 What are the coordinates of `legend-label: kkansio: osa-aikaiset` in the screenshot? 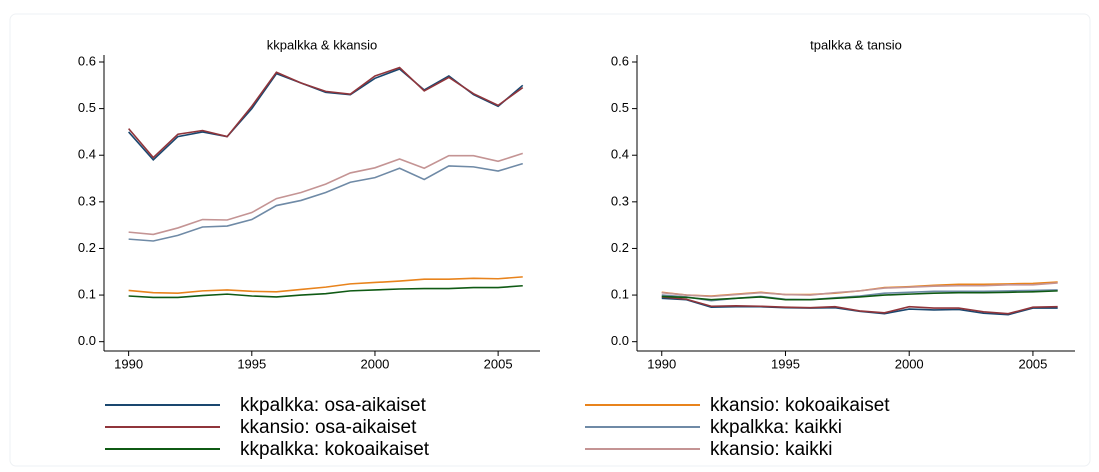 It's located at (328, 427).